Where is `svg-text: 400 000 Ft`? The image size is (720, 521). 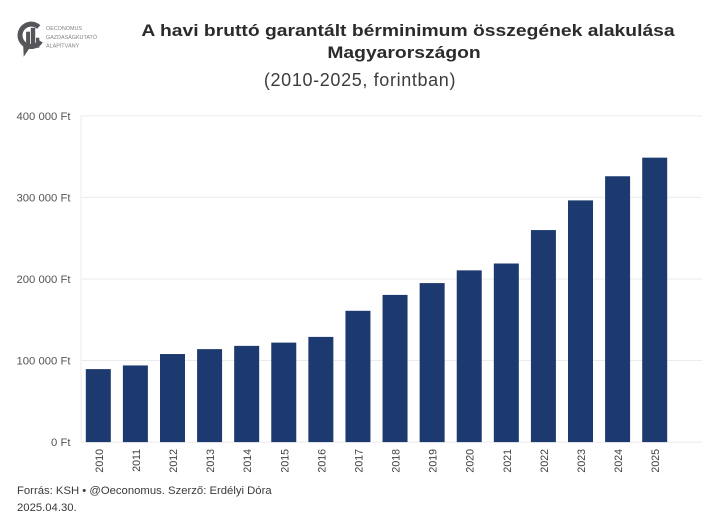
svg-text: 400 000 Ft is located at coordinates (43, 117).